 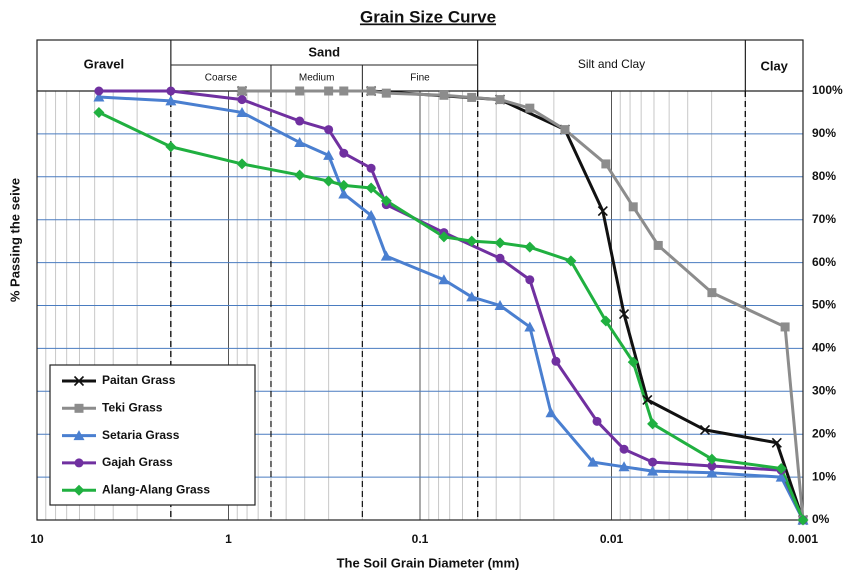 What do you see at coordinates (317, 78) in the screenshot?
I see `subzone-label: Medium` at bounding box center [317, 78].